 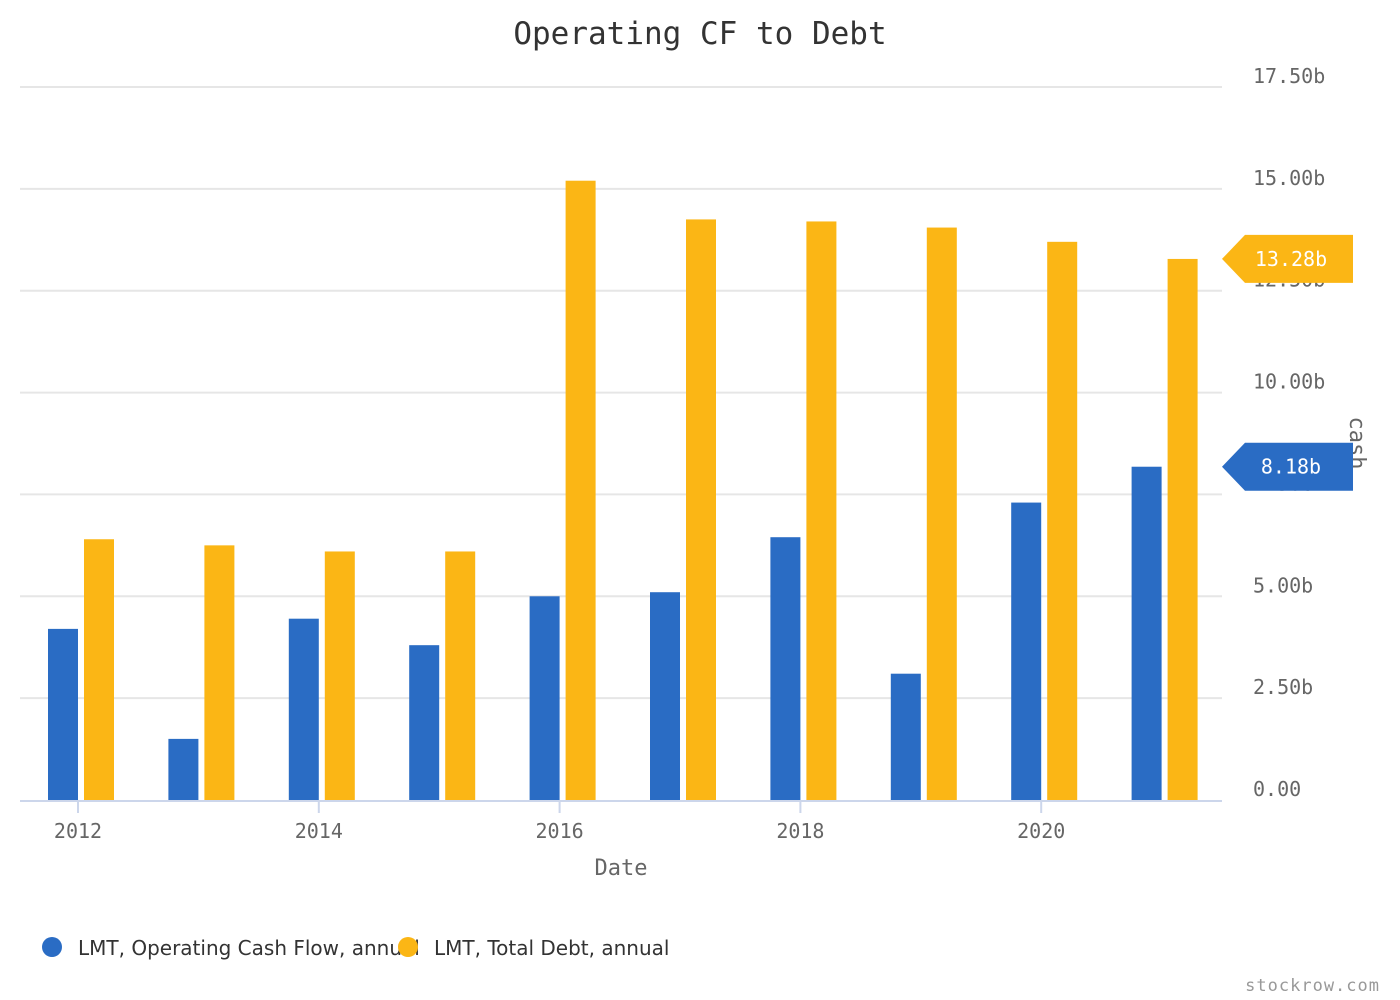 I want to click on bar-total-debt-2018, so click(x=821, y=511).